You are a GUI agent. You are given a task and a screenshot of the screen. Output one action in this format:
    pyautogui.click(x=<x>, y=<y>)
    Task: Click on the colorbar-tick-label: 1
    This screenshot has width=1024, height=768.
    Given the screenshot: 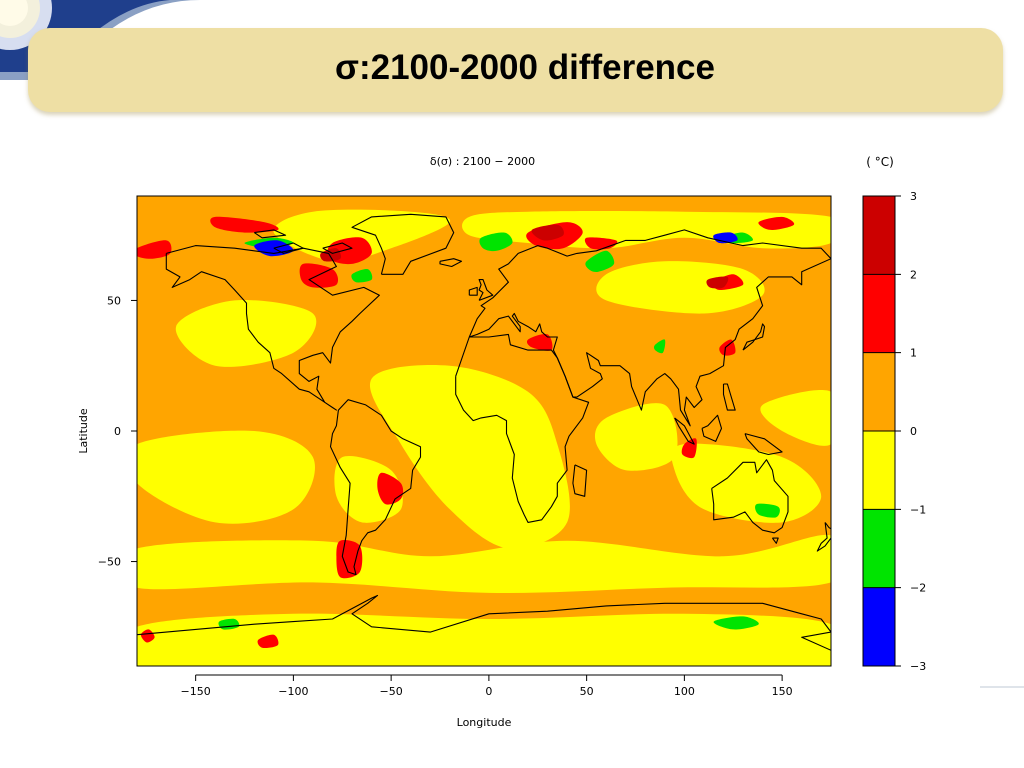 What is the action you would take?
    pyautogui.click(x=913, y=353)
    